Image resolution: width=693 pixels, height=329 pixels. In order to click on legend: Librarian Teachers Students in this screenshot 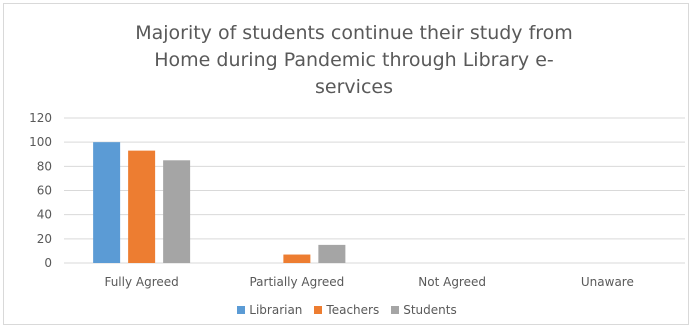, I will do `click(347, 310)`.